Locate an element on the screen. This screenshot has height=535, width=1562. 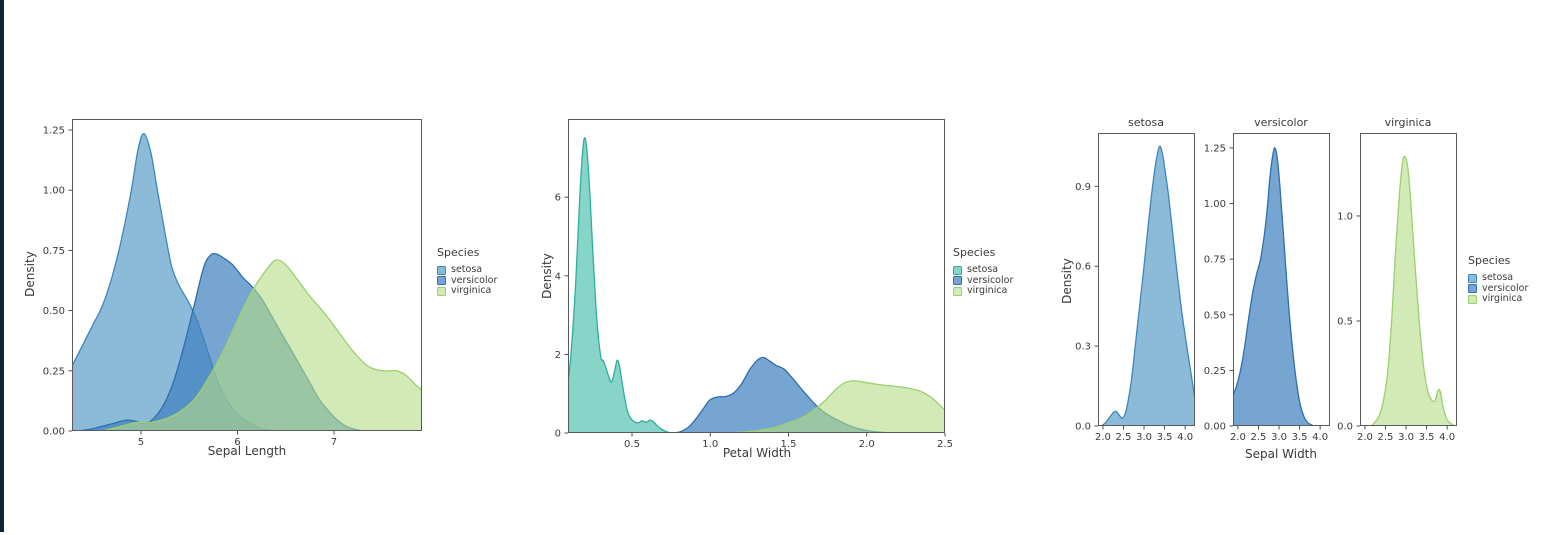
versicolor-density-line is located at coordinates (1274, 286).